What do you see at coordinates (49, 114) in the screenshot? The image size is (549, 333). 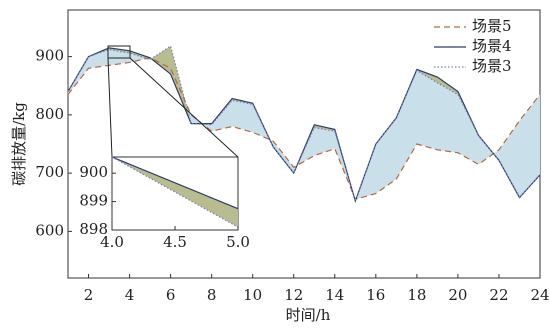 I see `y-tick-label: 800` at bounding box center [49, 114].